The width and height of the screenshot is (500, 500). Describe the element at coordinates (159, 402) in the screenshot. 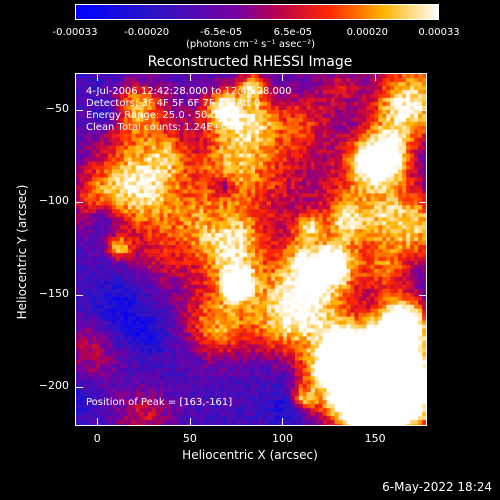

I see `annotation-peak: Position of Peak = [163,-161]` at that location.